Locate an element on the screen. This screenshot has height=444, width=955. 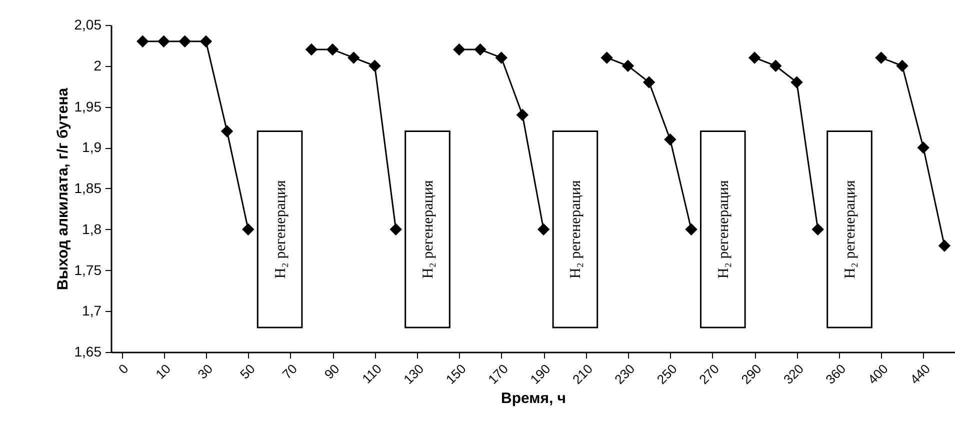
x-tick-label: 210 is located at coordinates (582, 374).